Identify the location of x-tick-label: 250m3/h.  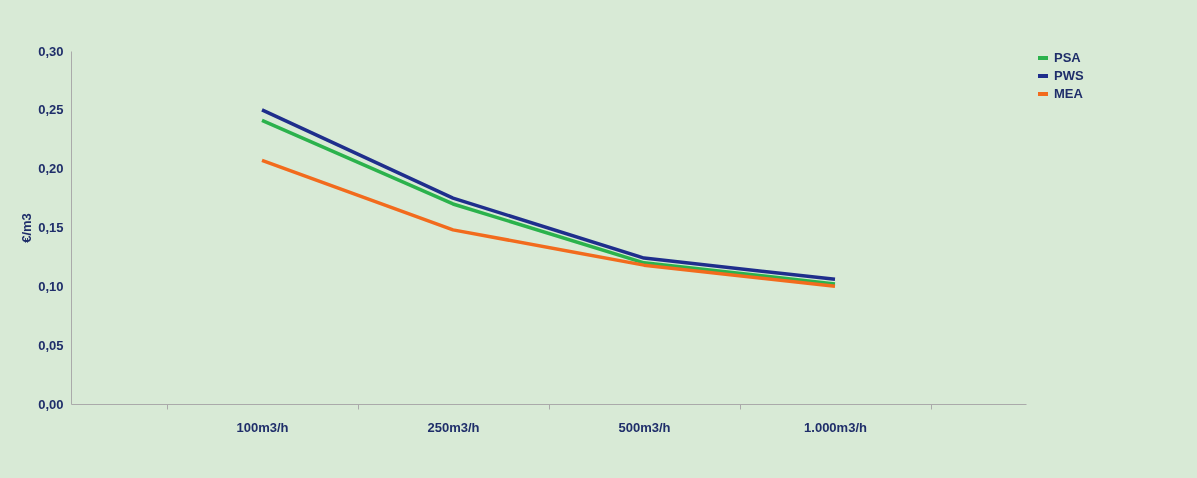
(453, 427).